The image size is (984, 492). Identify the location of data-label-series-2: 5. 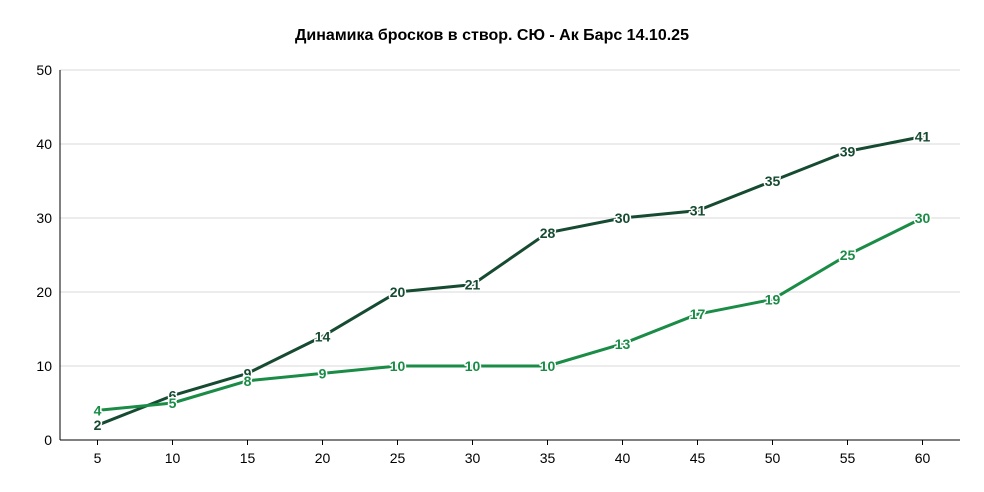
(173, 403).